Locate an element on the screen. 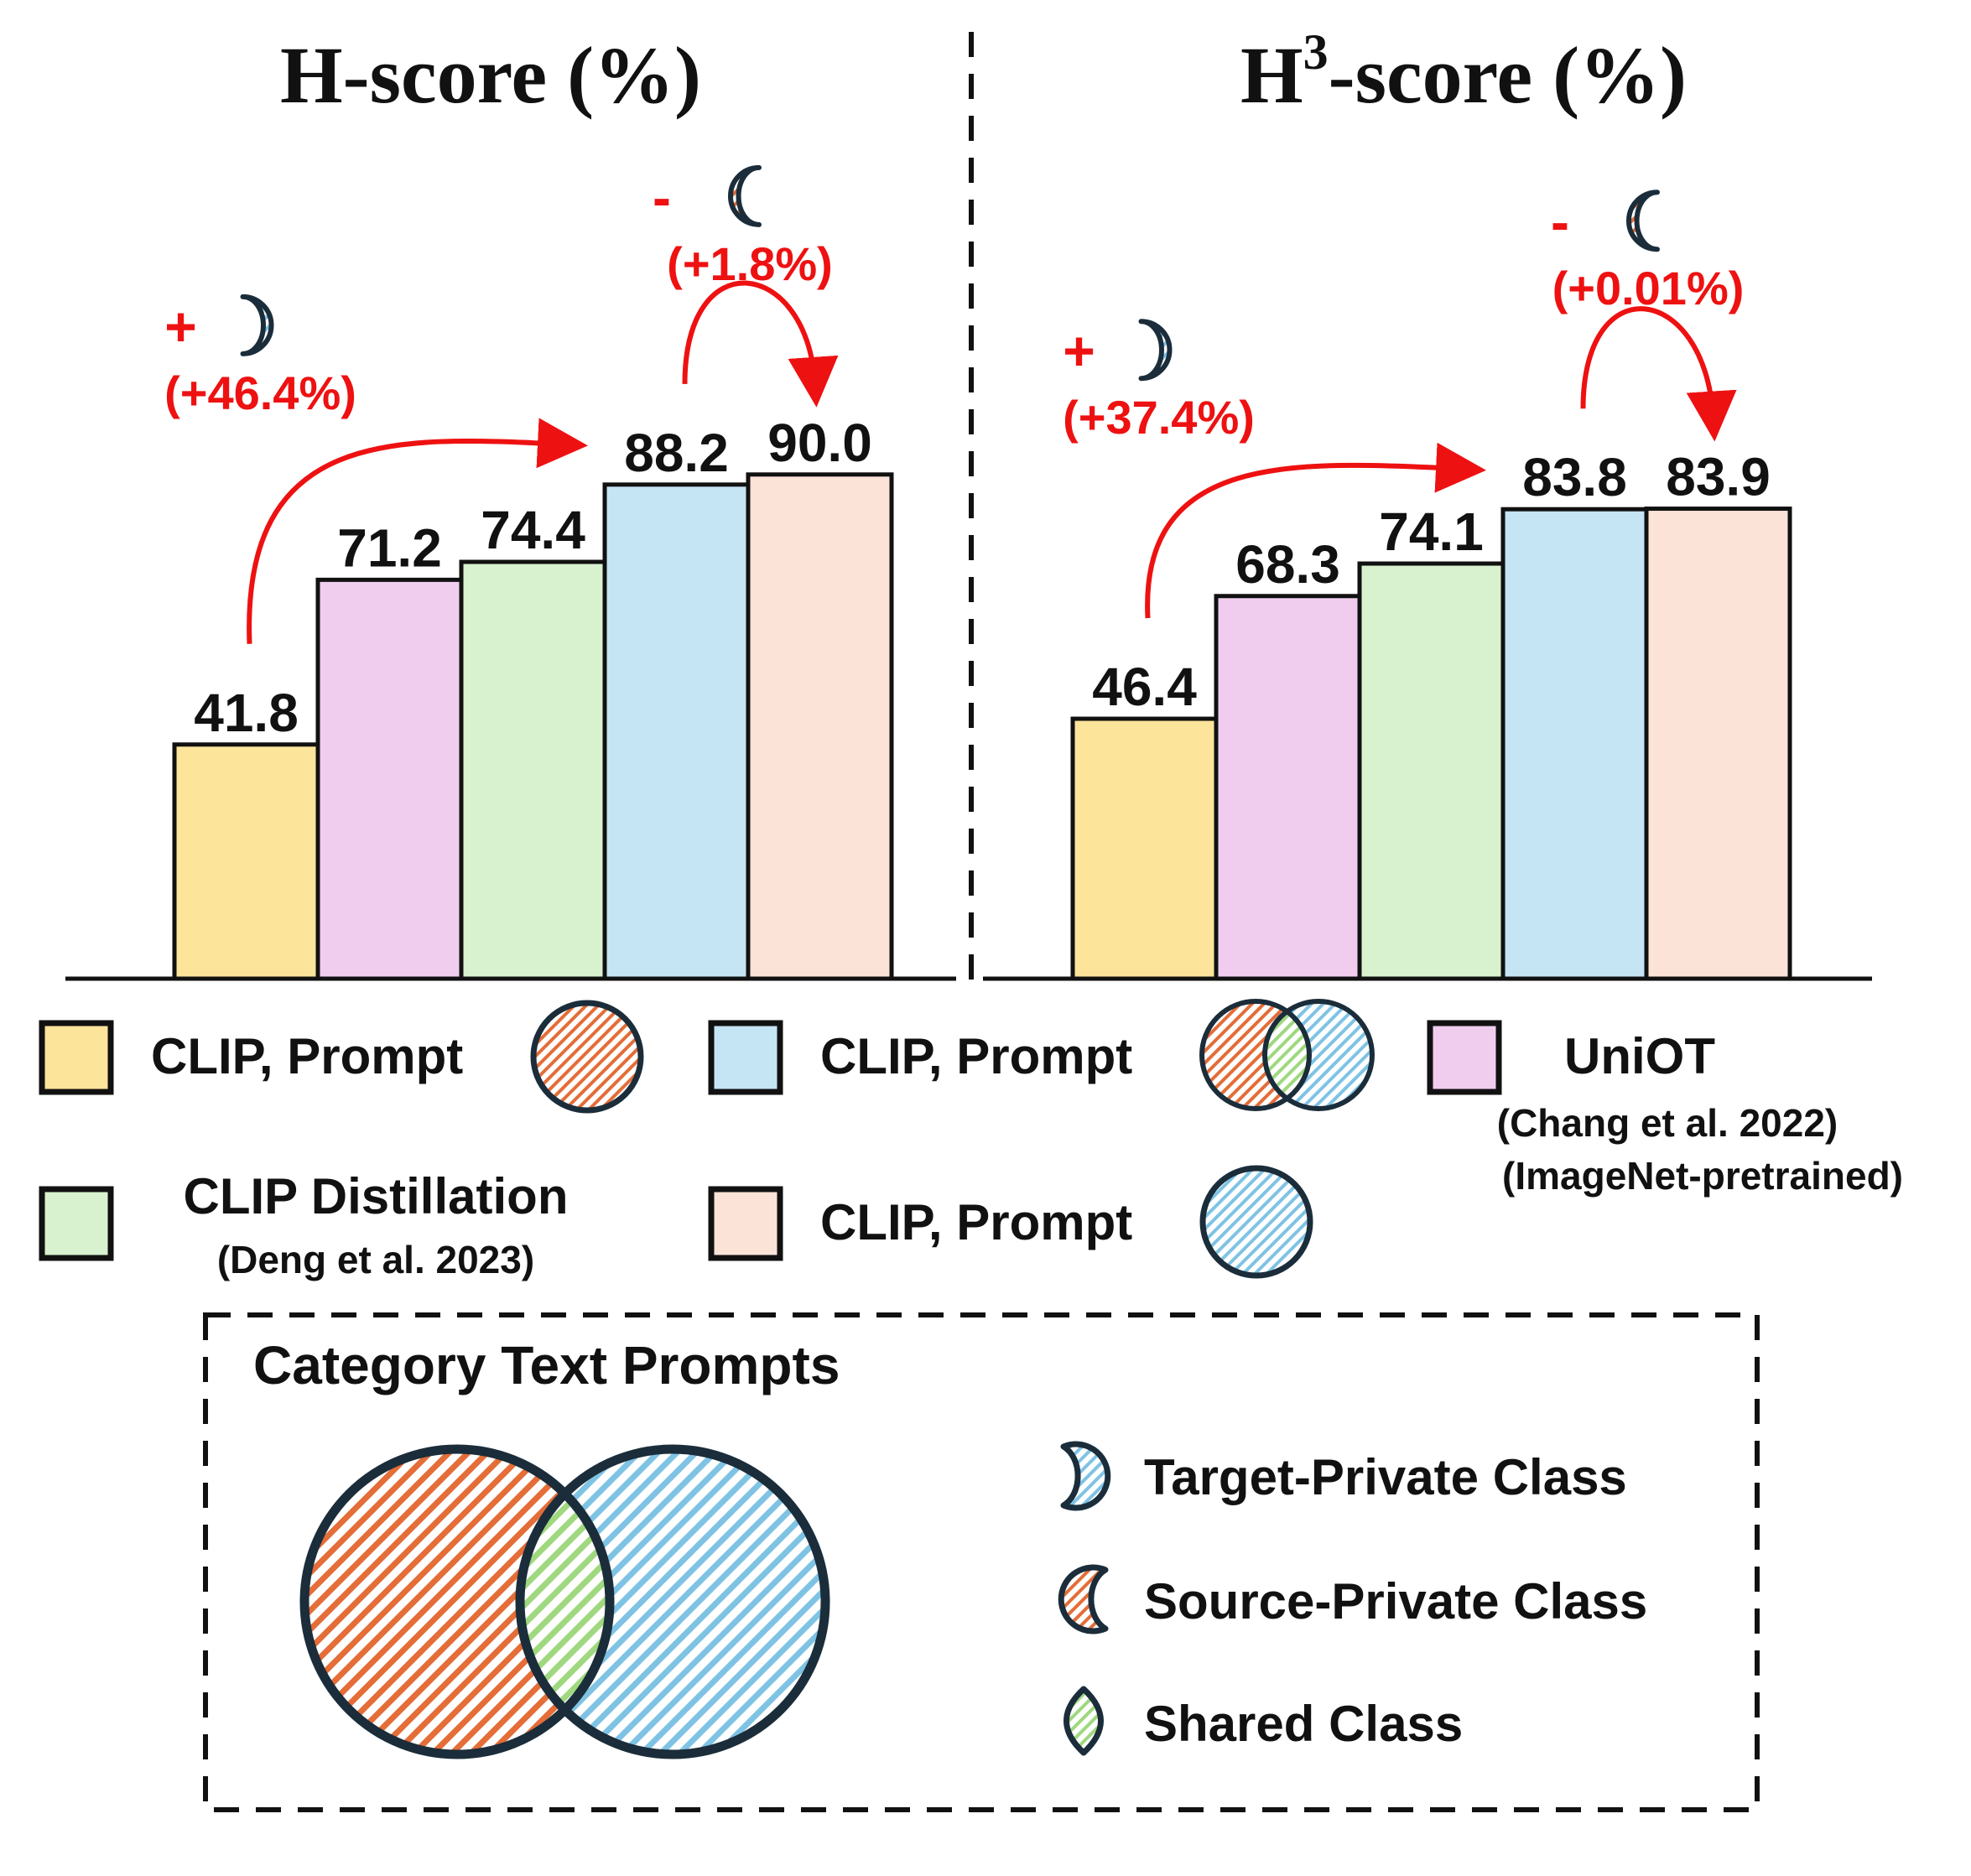 This screenshot has width=1971, height=1876. h-score-annotations: + (+46.4%) - (+1.8%) is located at coordinates (502, 404).